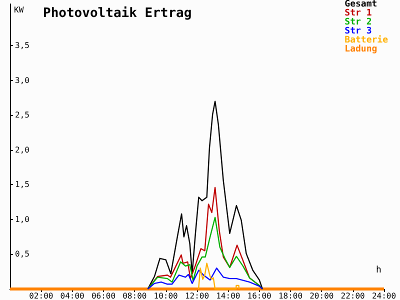 The width and height of the screenshot is (400, 300). Describe the element at coordinates (117, 13) in the screenshot. I see `chart-title: Photovoltaik Ertrag` at that location.